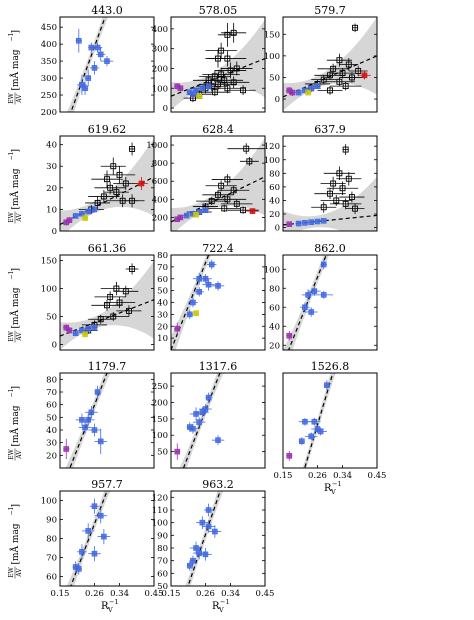  What do you see at coordinates (11, 275) in the screenshot?
I see `y-label-sup: −1` at bounding box center [11, 275].